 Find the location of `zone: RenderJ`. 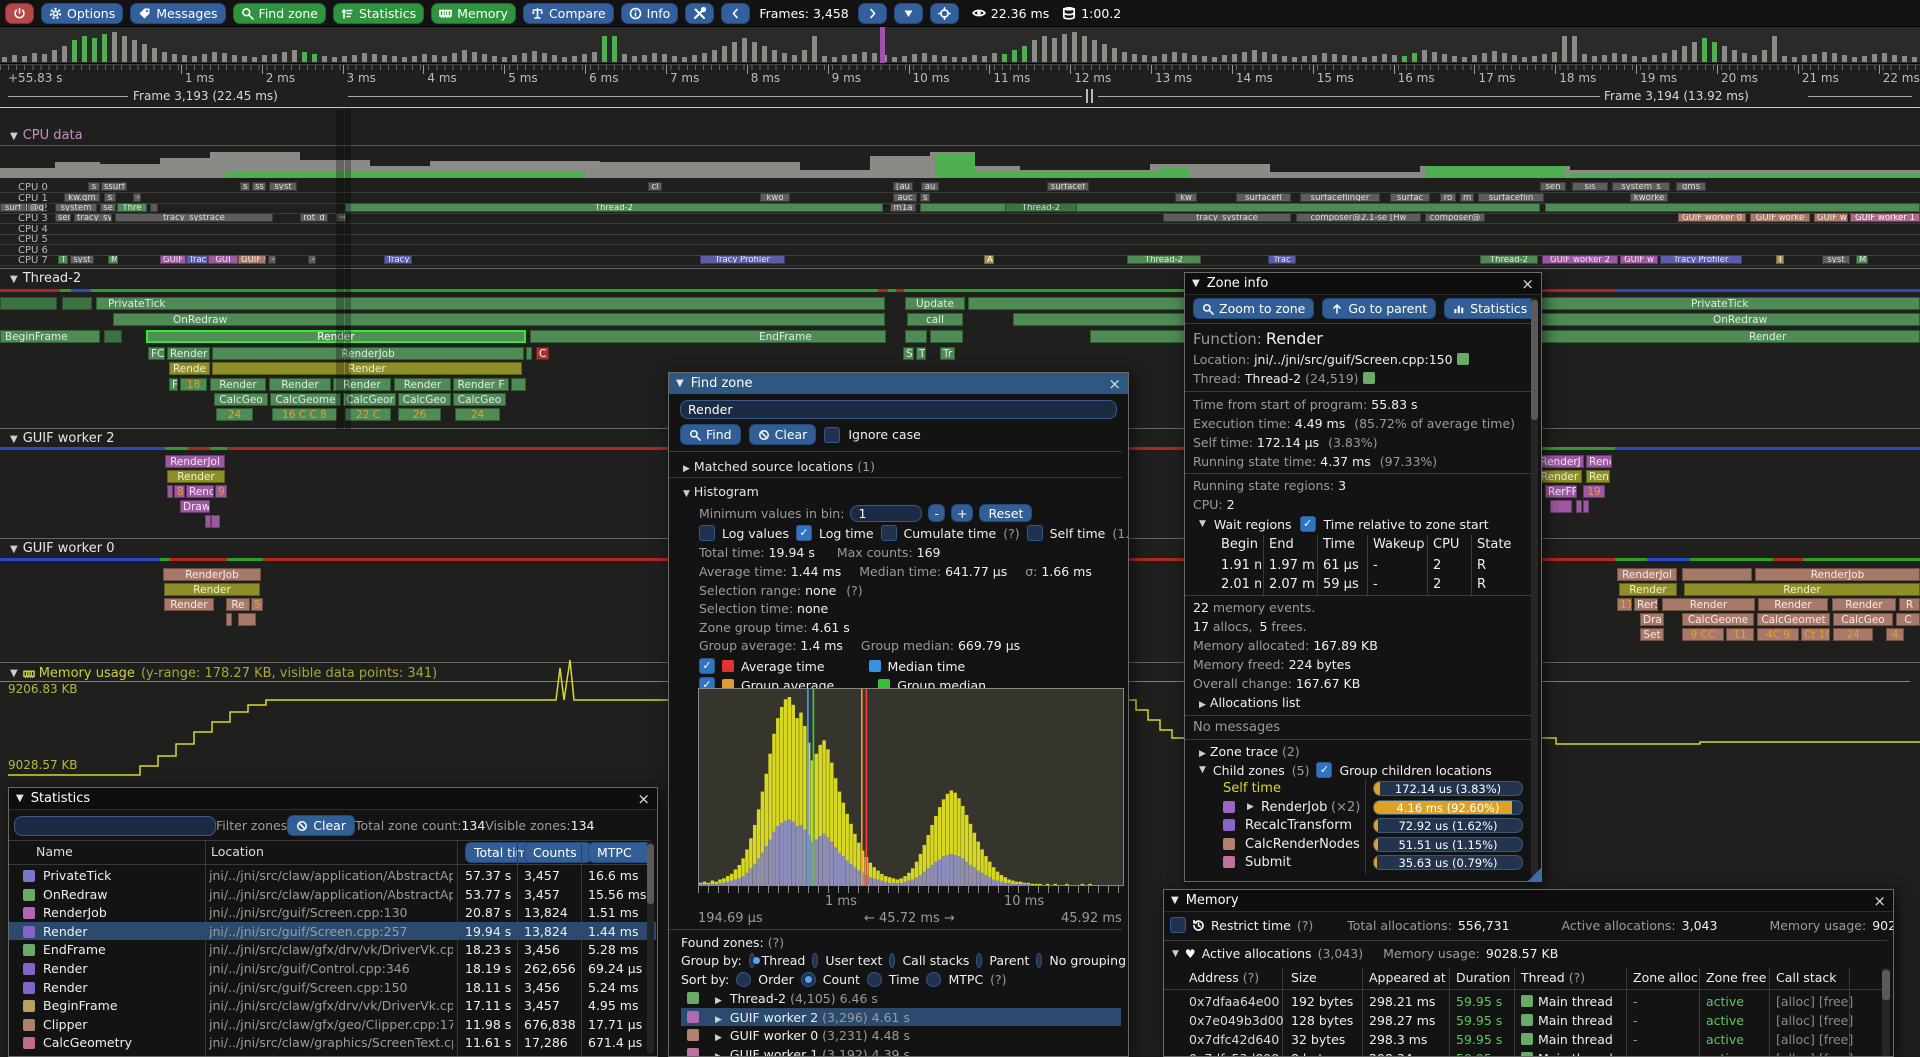

zone: RenderJ is located at coordinates (1560, 461).